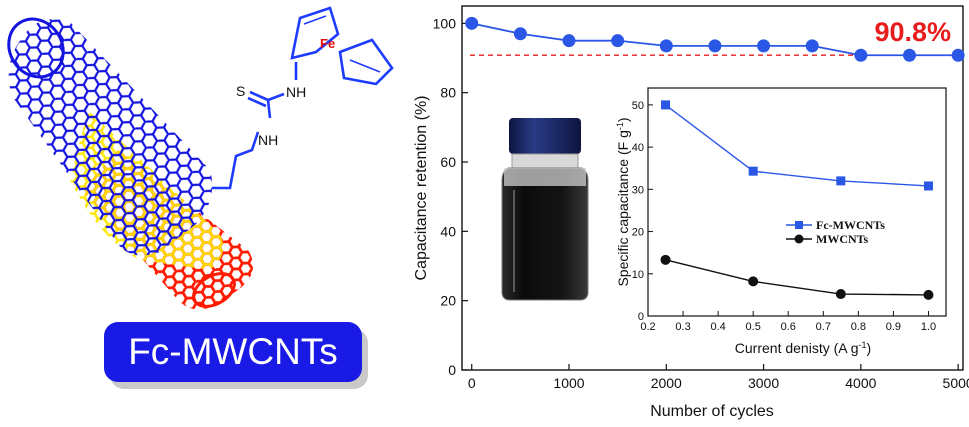  I want to click on linker-molecule, so click(303, 98).